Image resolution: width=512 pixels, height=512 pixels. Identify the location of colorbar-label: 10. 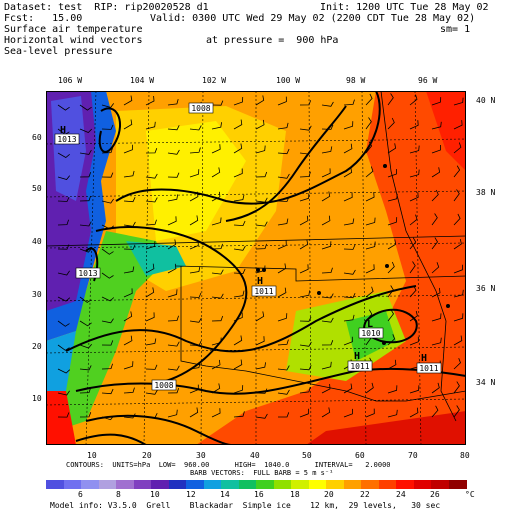
(155, 494).